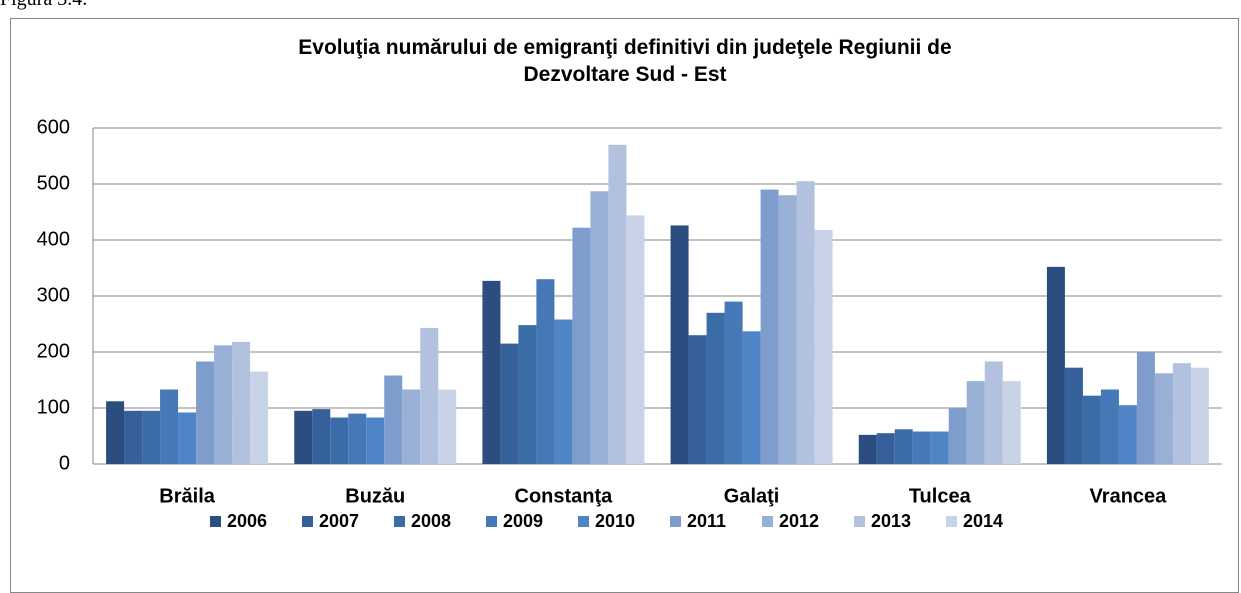  What do you see at coordinates (940, 496) in the screenshot?
I see `x-tick-label: Tulcea` at bounding box center [940, 496].